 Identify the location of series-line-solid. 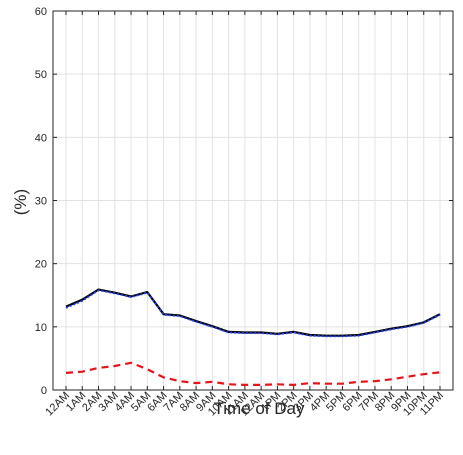
(253, 312).